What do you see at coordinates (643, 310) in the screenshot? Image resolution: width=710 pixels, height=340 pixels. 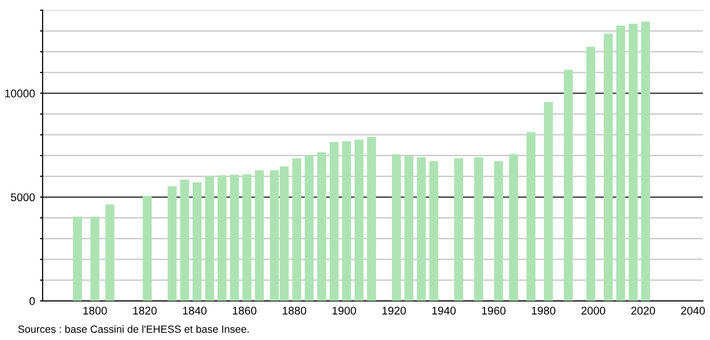 I see `x-tick-label: 2020` at bounding box center [643, 310].